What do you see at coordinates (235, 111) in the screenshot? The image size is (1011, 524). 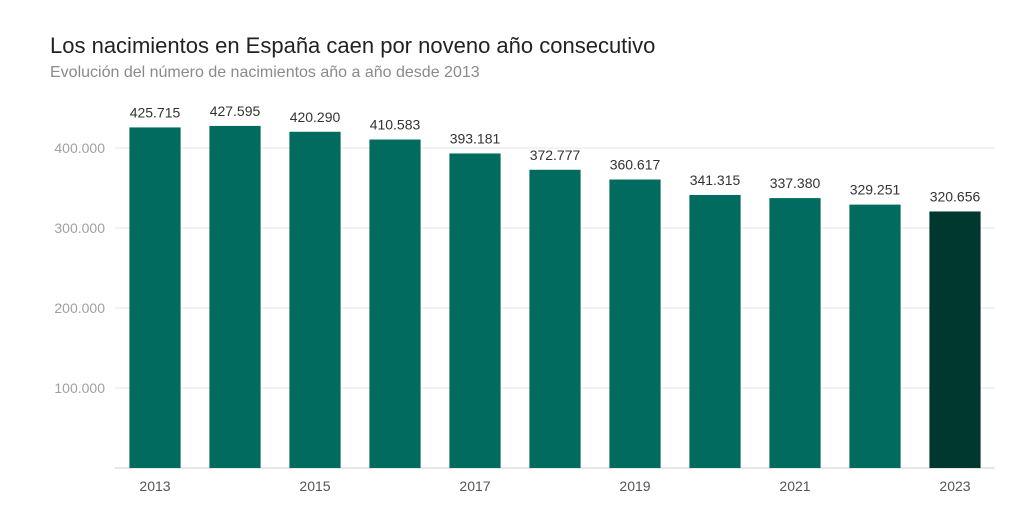 I see `data-label: 427.595` at bounding box center [235, 111].